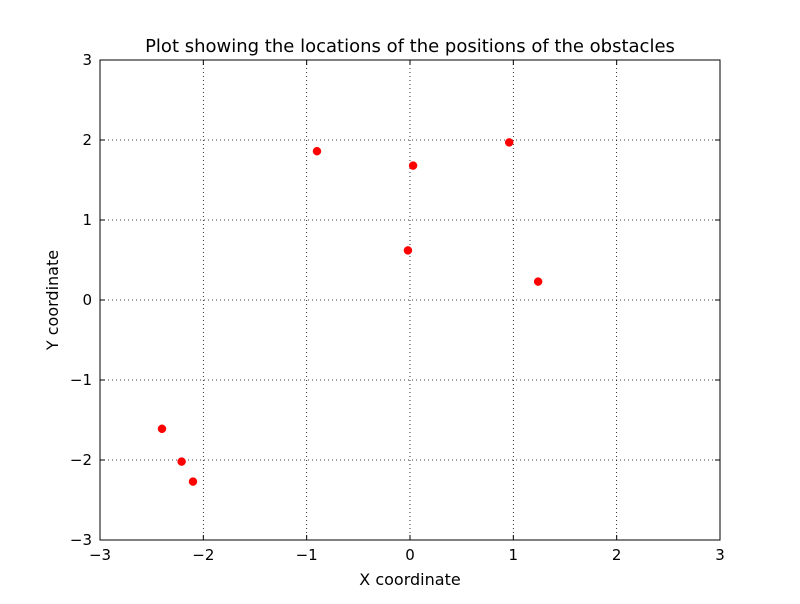 This screenshot has width=800, height=604. I want to click on y-tick-label: −2, so click(81, 460).